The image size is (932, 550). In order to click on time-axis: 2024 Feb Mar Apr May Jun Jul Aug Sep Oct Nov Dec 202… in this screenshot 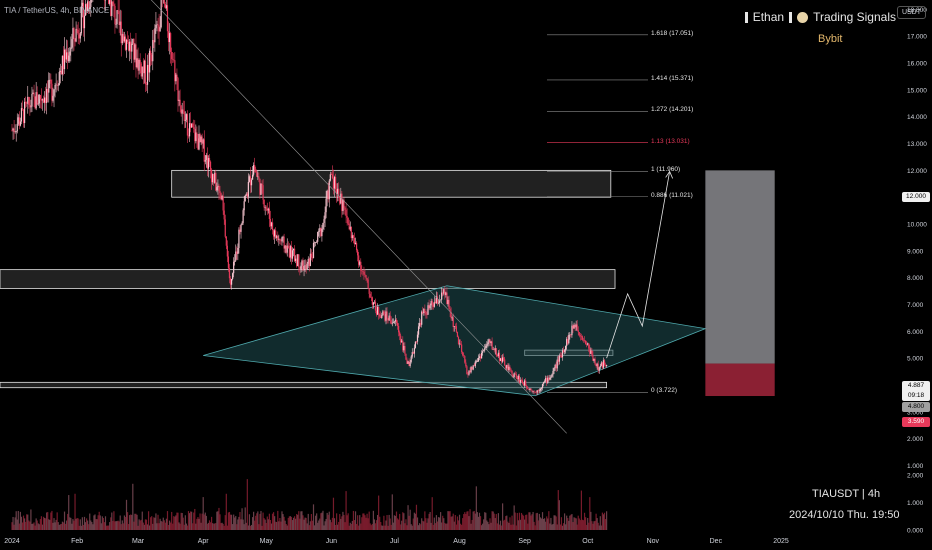, I will do `click(396, 541)`.